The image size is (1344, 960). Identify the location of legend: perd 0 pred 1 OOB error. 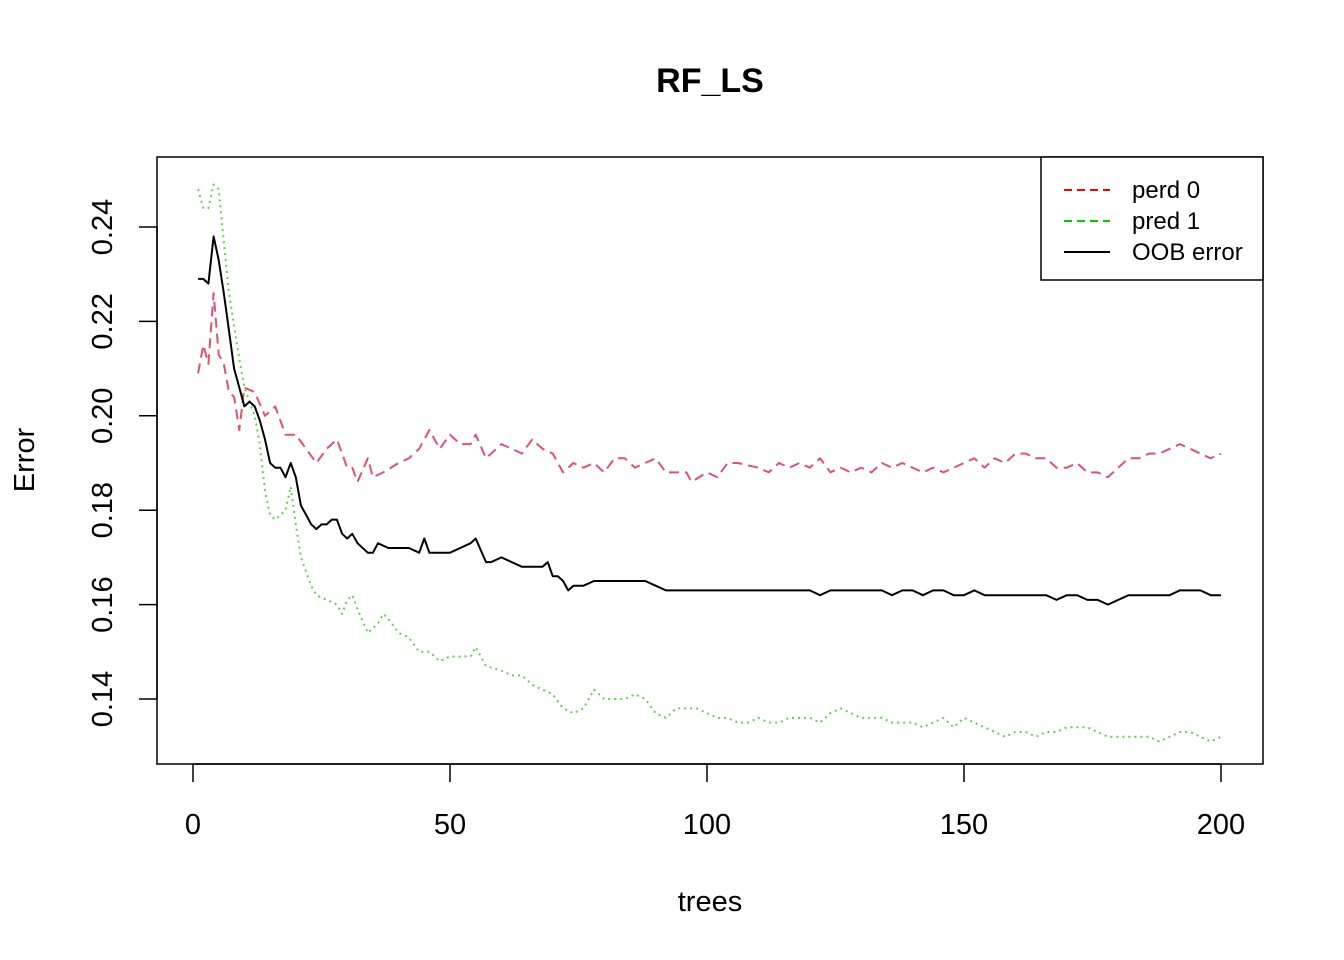
(1152, 218).